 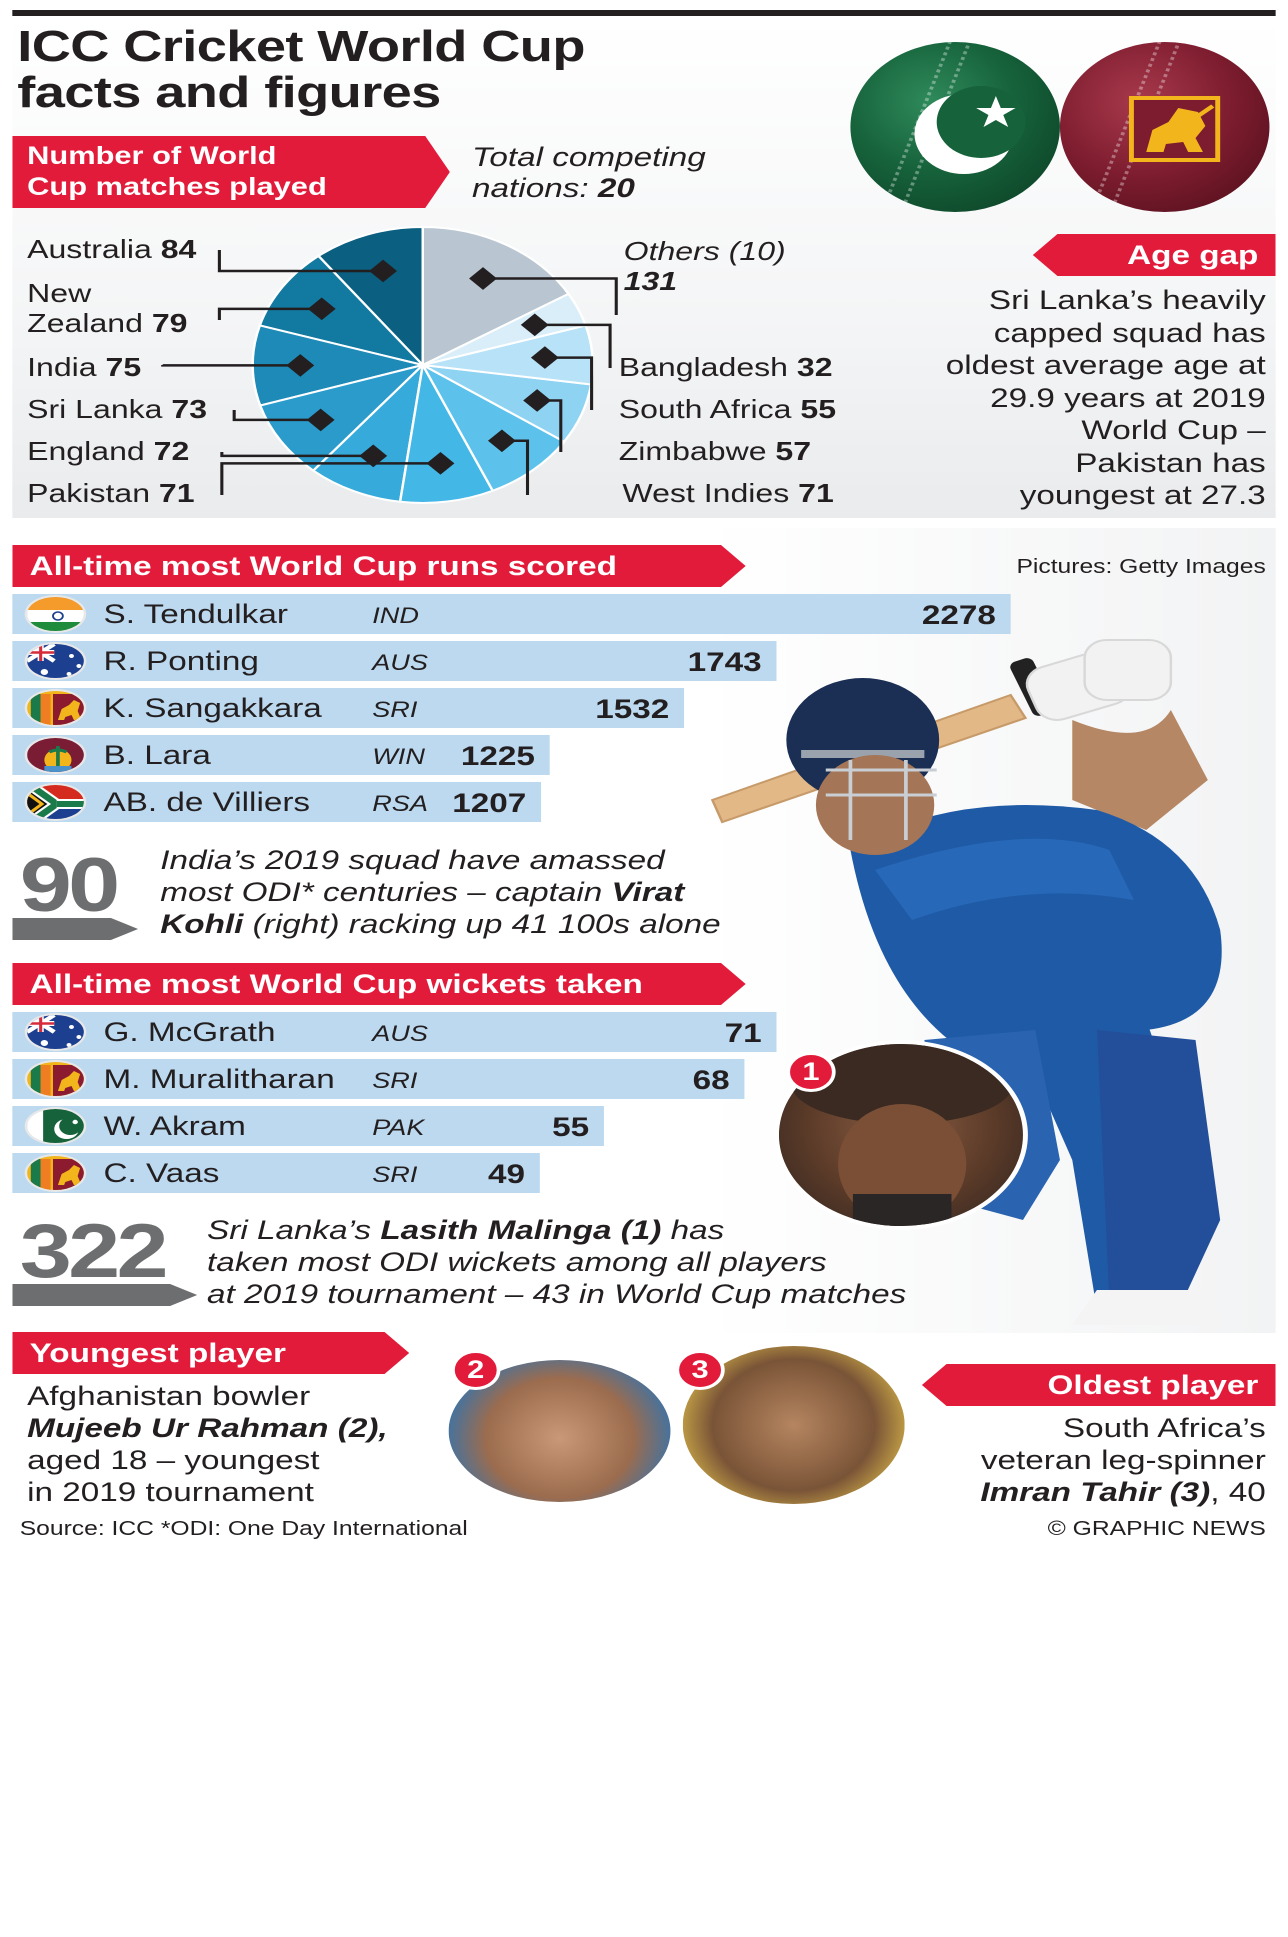 I want to click on pie-slice-sri-lanka, so click(x=342, y=418).